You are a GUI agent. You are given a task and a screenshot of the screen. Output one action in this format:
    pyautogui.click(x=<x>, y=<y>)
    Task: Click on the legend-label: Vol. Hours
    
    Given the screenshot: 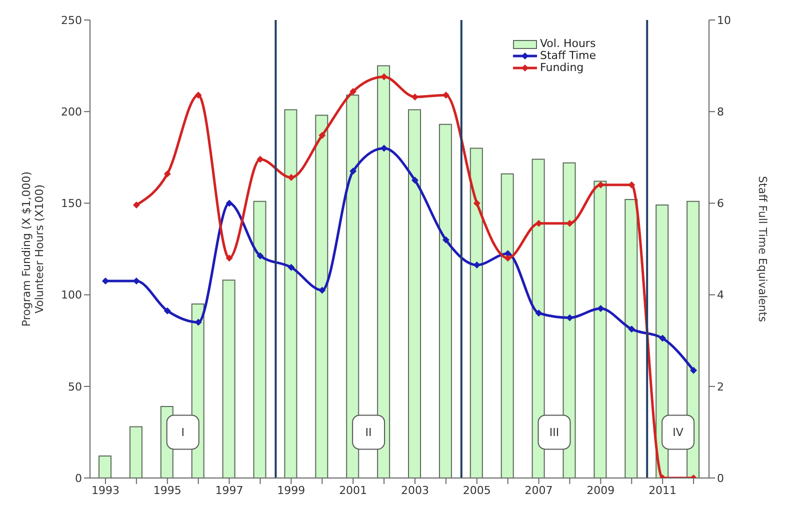 What is the action you would take?
    pyautogui.click(x=568, y=43)
    